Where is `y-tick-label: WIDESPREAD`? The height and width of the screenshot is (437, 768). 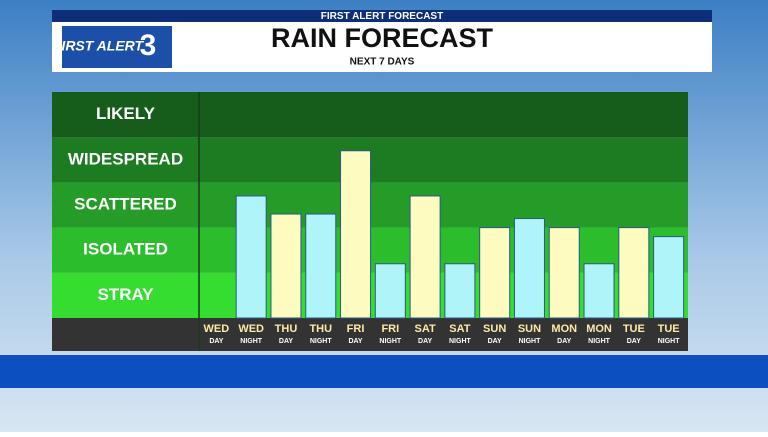
y-tick-label: WIDESPREAD is located at coordinates (125, 158).